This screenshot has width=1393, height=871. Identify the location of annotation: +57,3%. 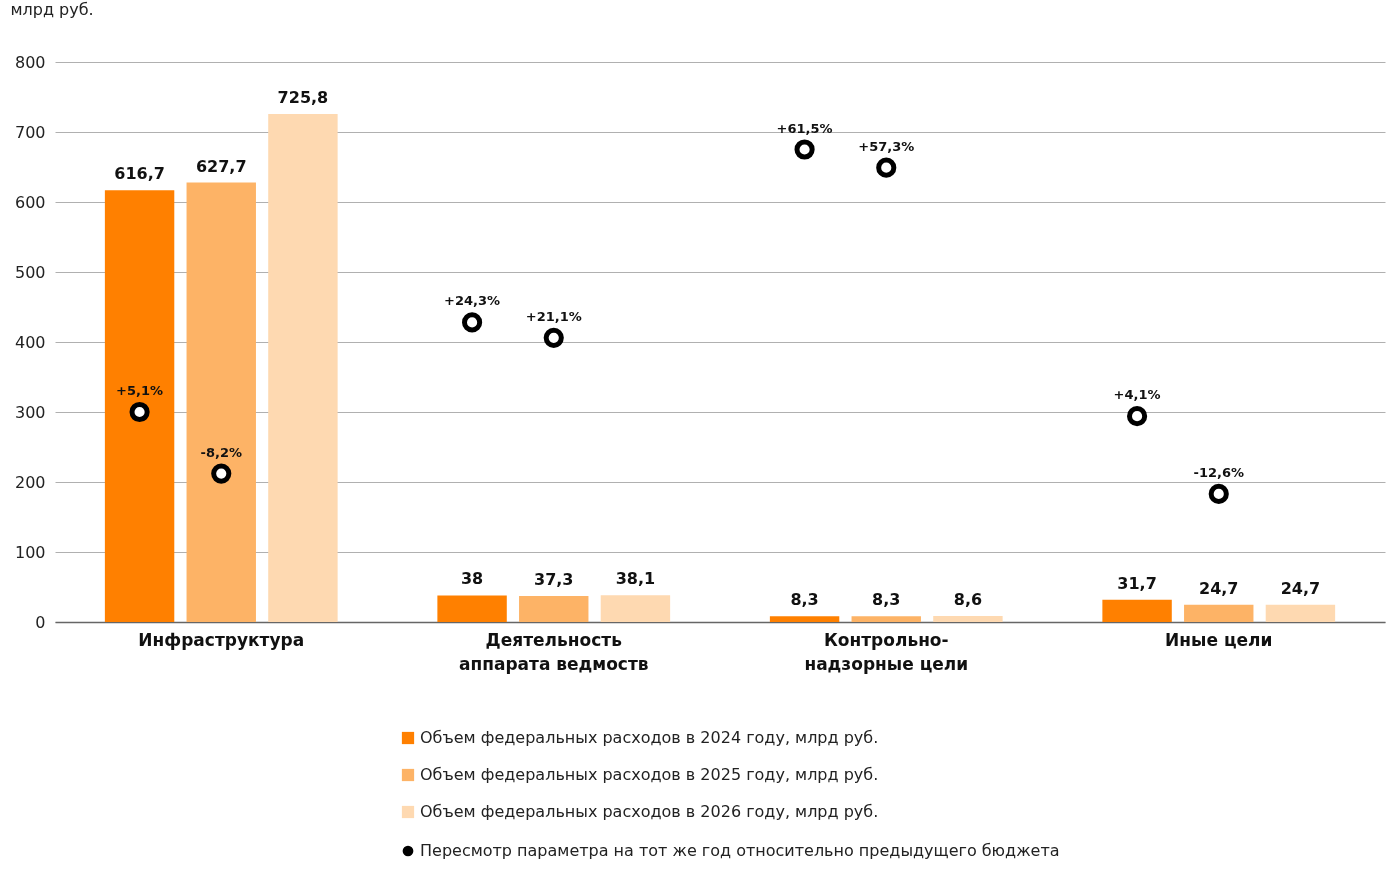
(886, 146).